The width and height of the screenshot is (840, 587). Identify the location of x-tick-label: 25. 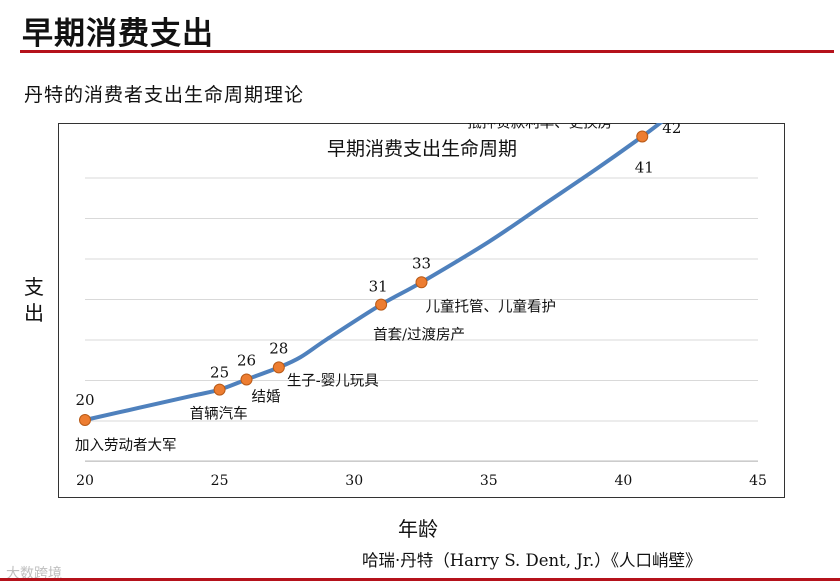
(220, 481).